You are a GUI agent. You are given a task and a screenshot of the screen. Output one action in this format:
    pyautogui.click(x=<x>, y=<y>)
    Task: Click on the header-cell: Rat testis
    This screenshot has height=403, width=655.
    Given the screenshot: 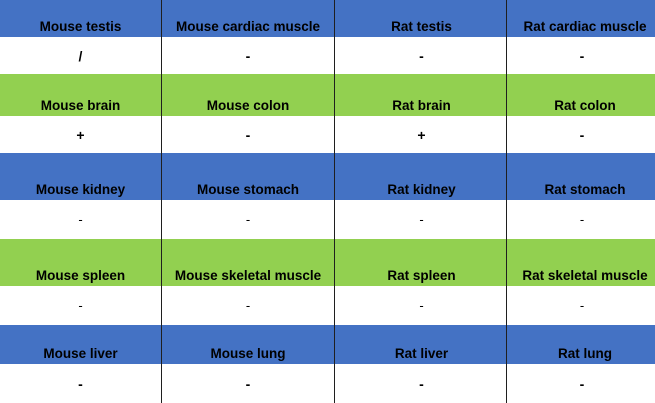 What is the action you would take?
    pyautogui.click(x=420, y=18)
    